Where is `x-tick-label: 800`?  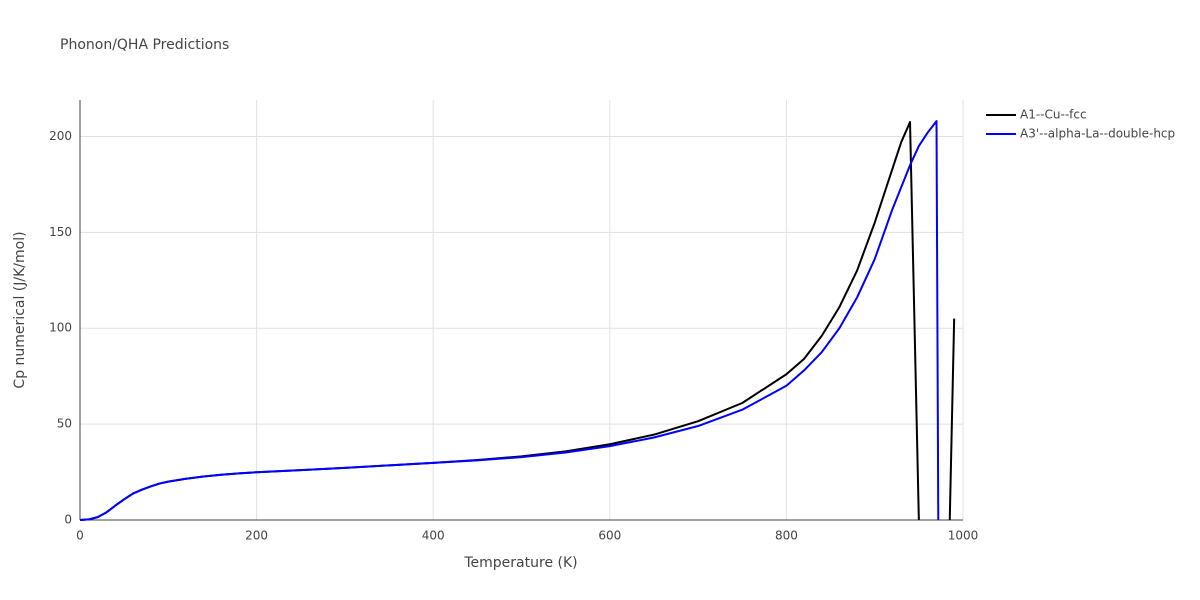 x-tick-label: 800 is located at coordinates (786, 536).